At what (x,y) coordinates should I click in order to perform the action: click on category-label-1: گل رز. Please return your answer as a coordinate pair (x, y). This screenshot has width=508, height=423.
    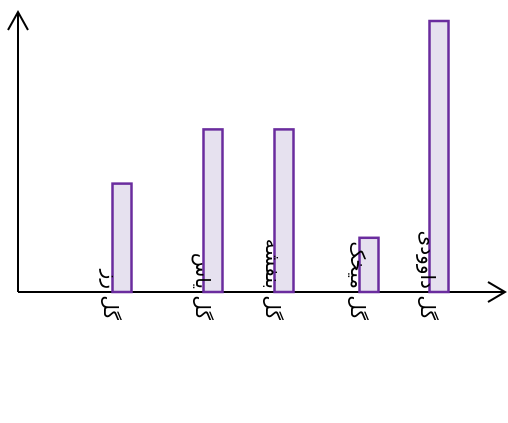
    Looking at the image, I should click on (111, 295).